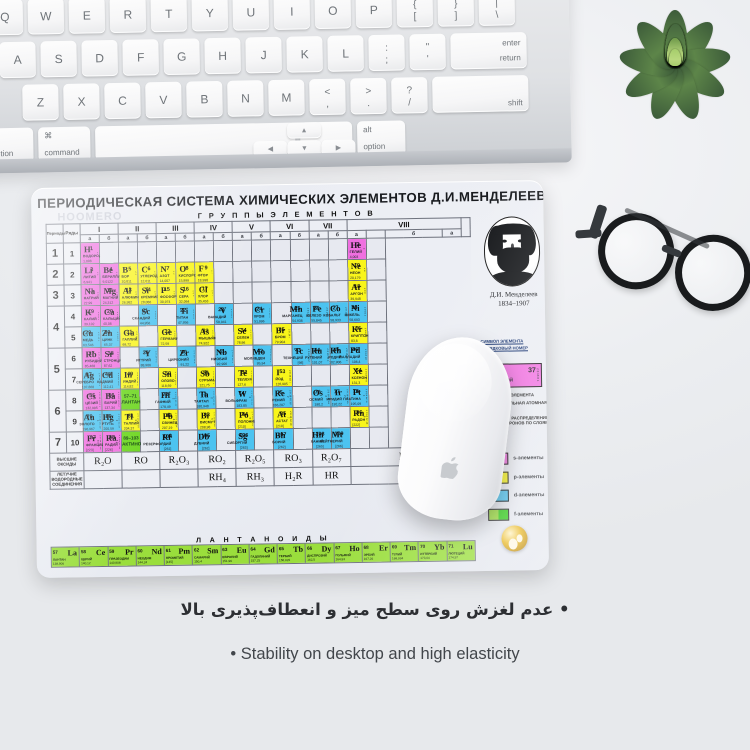  Describe the element at coordinates (251, 15) in the screenshot. I see `key-u: U` at that location.